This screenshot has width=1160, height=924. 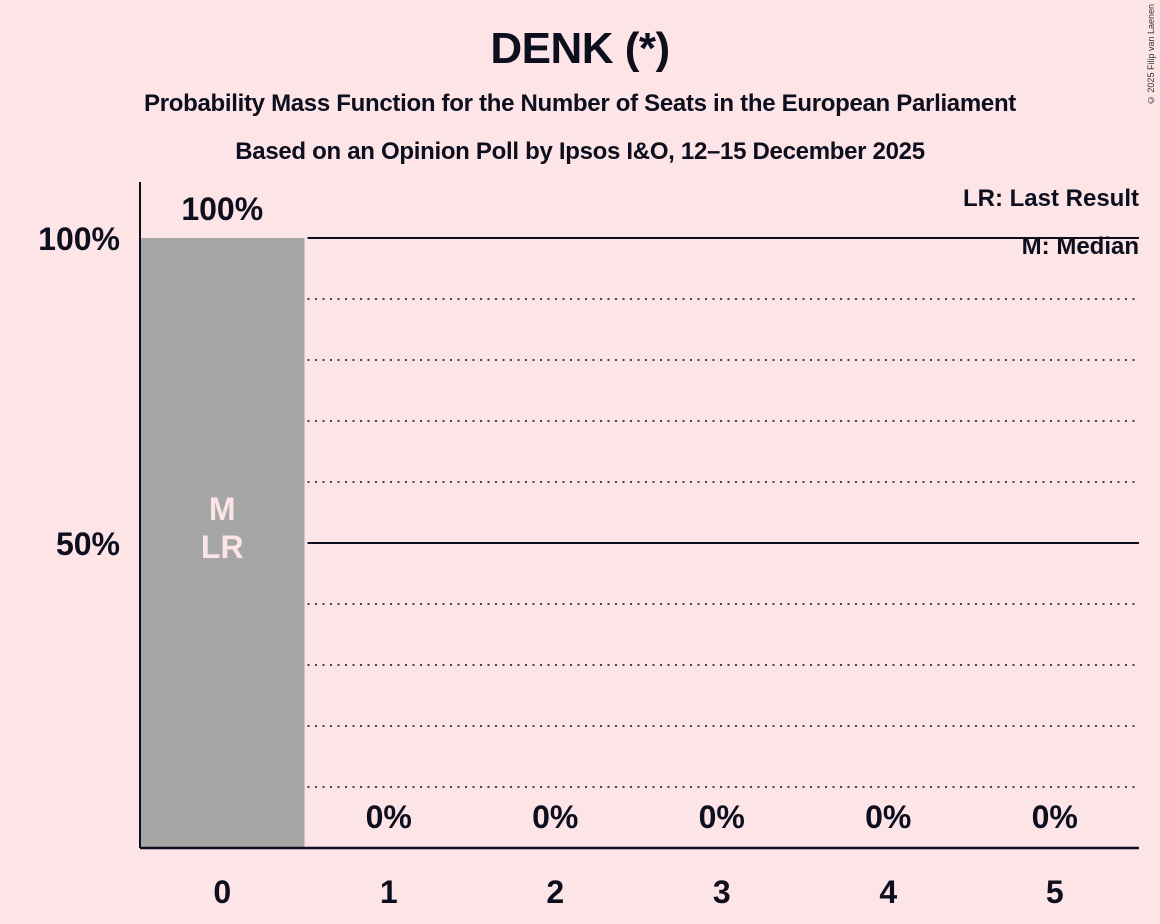 What do you see at coordinates (222, 547) in the screenshot?
I see `bar-annotation-lr: LR` at bounding box center [222, 547].